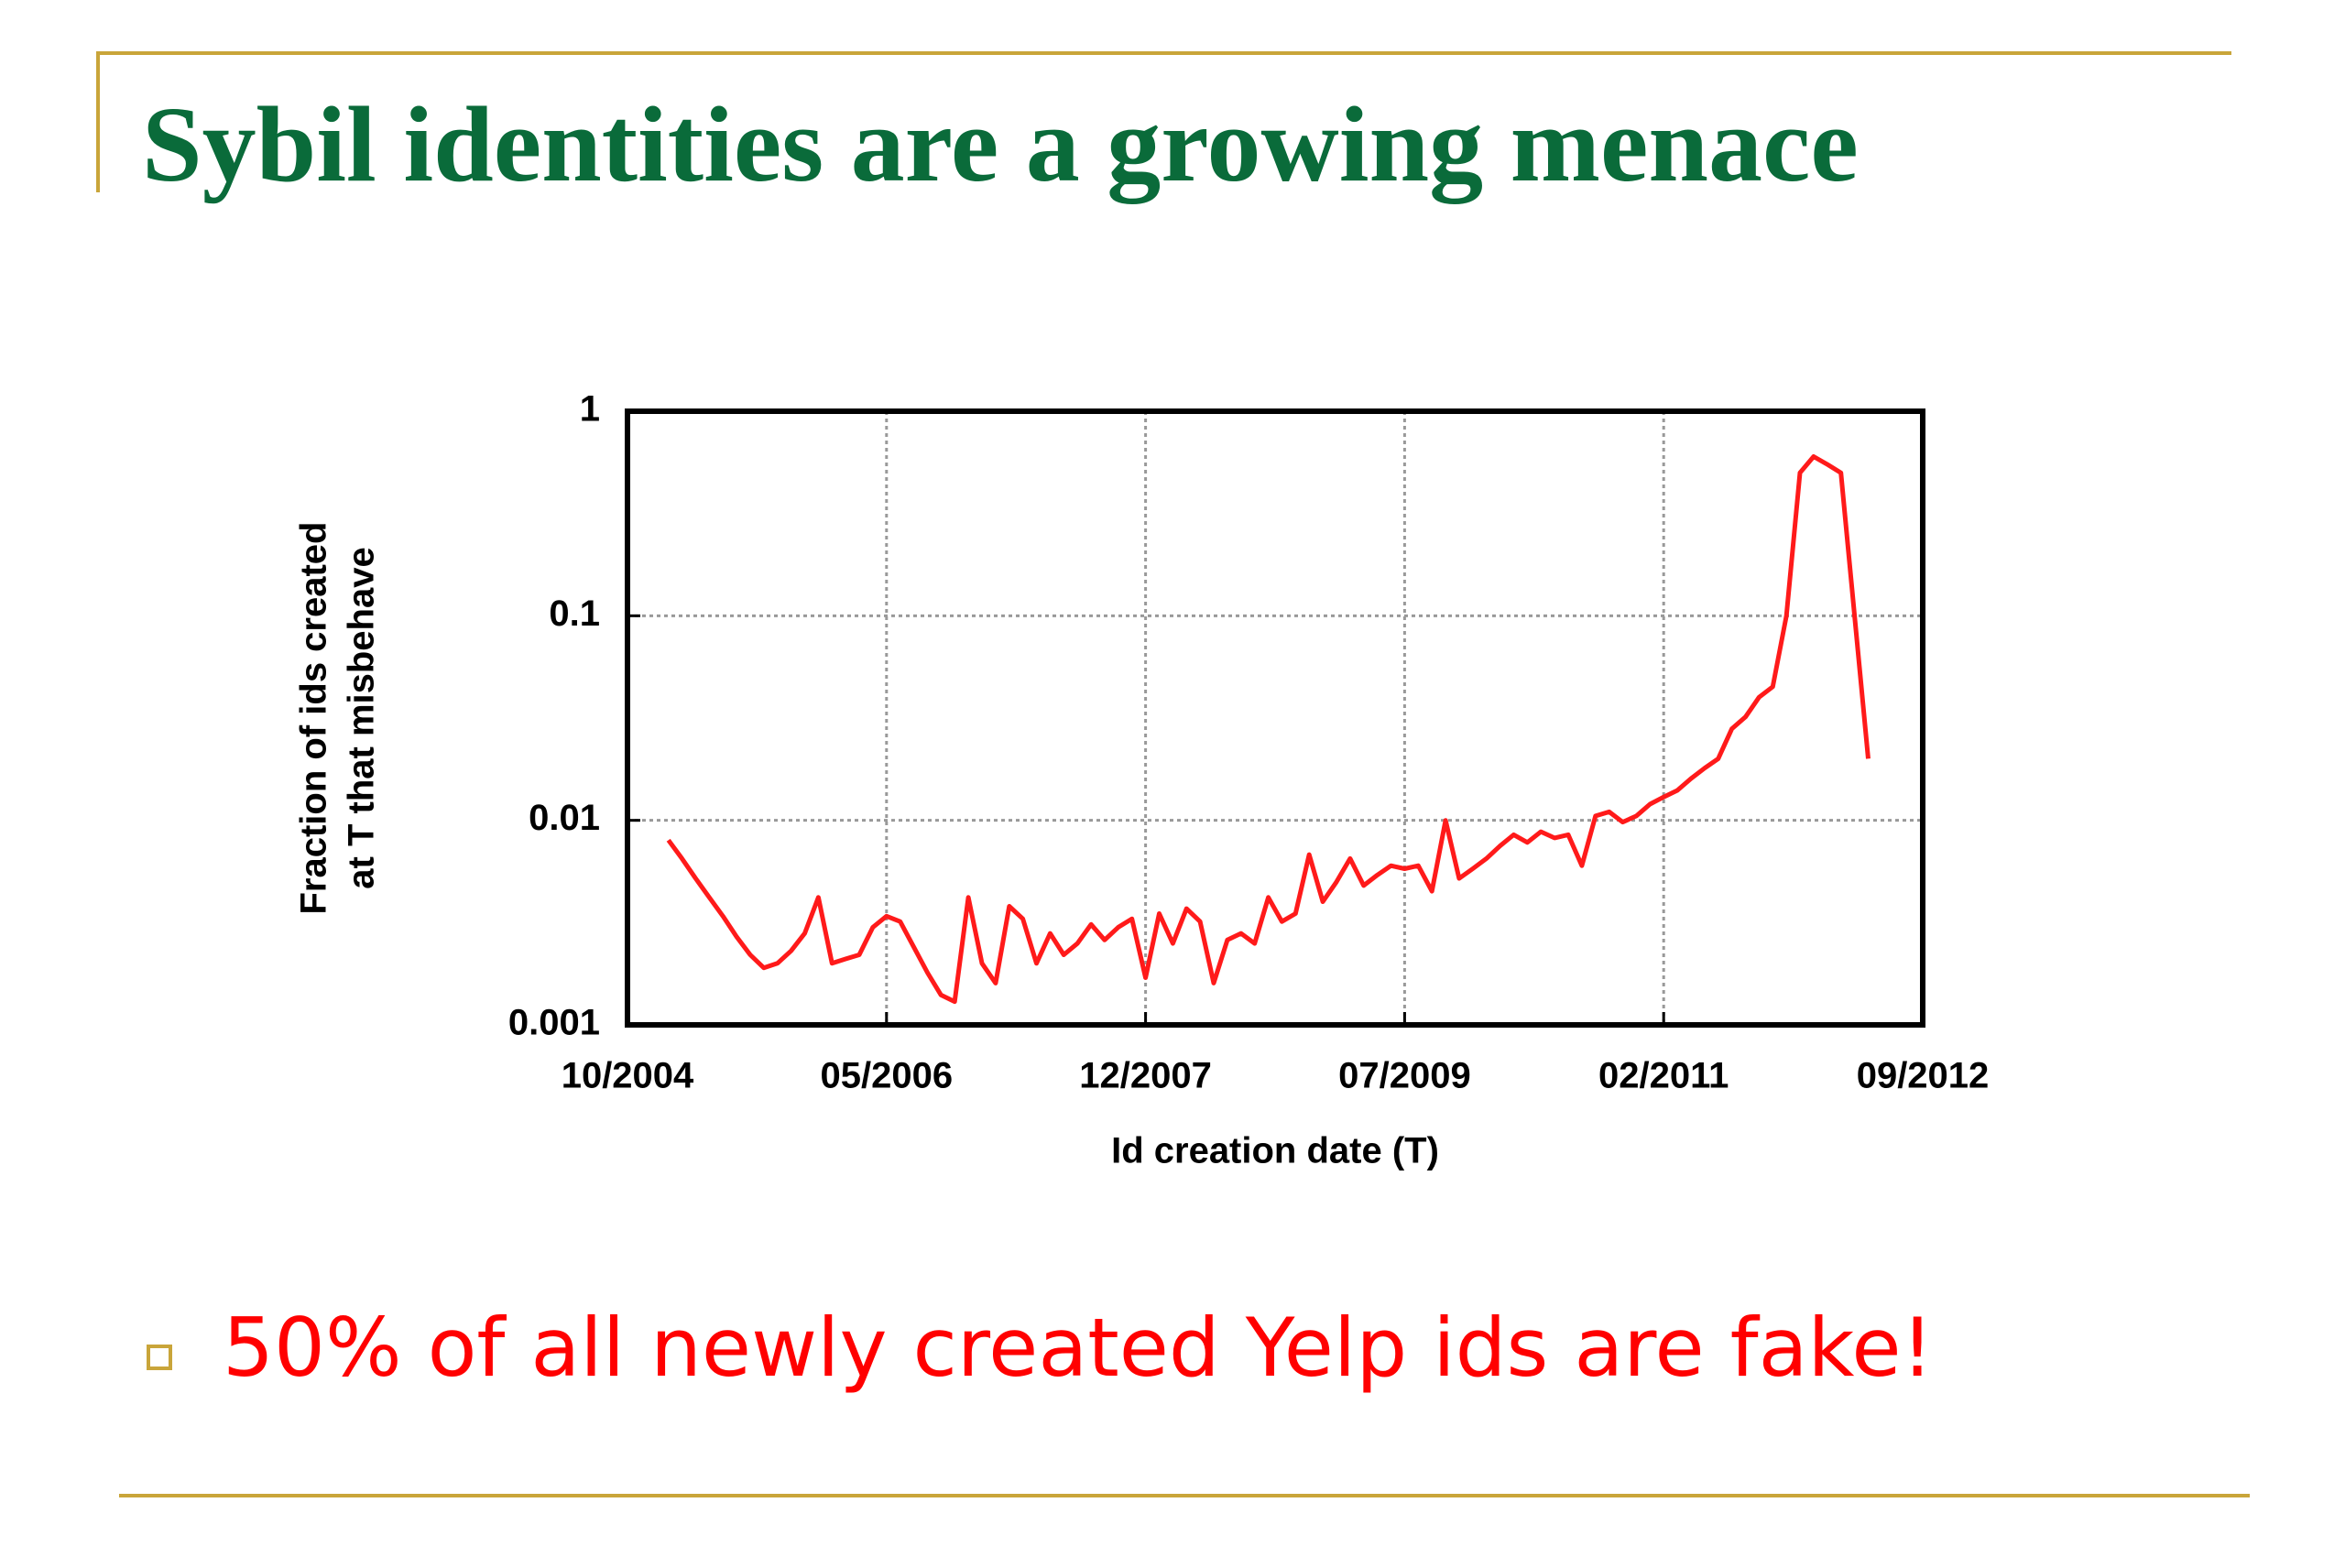  Describe the element at coordinates (554, 1023) in the screenshot. I see `y-tick-label: 0.001` at that location.